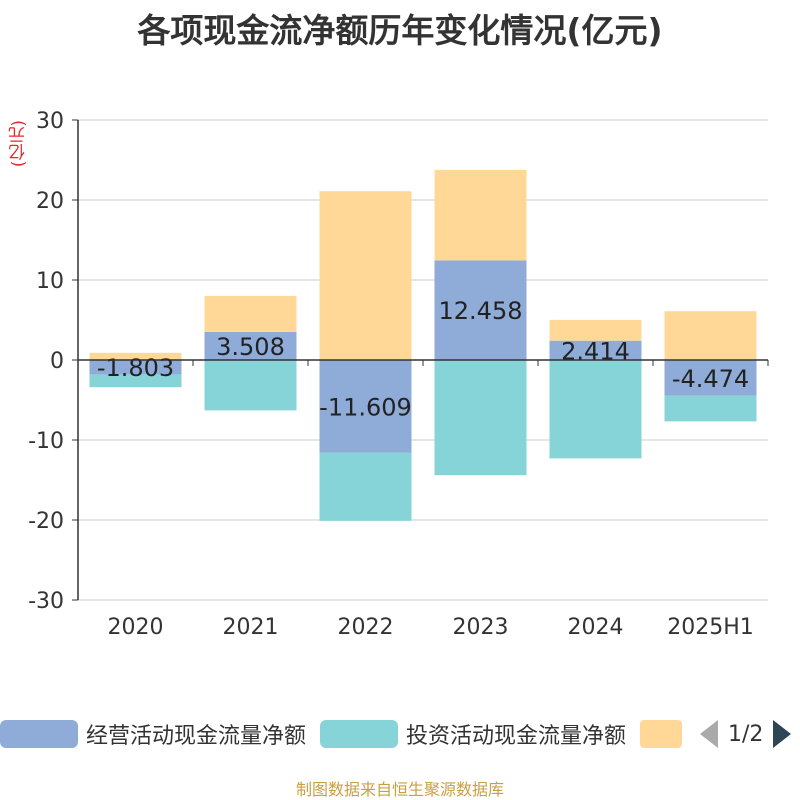  I want to click on legend-swatch-third, so click(661, 734).